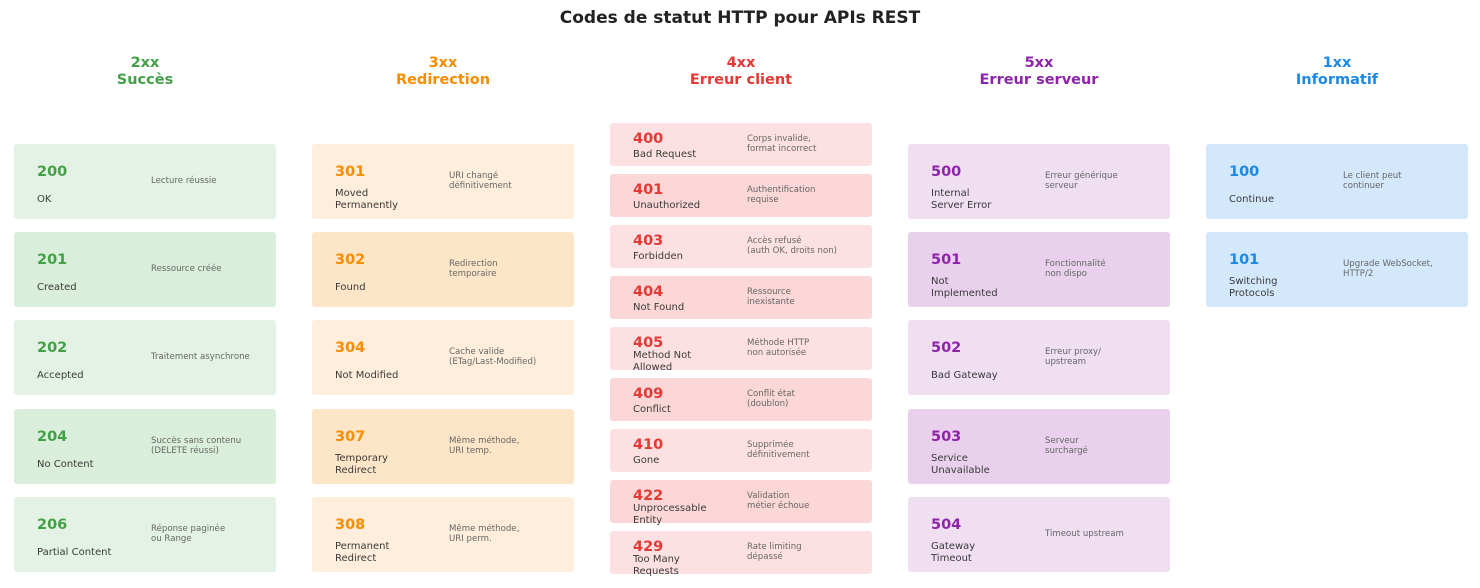 The width and height of the screenshot is (1480, 588). I want to click on status-description: Corps invalide, format incorrect, so click(782, 144).